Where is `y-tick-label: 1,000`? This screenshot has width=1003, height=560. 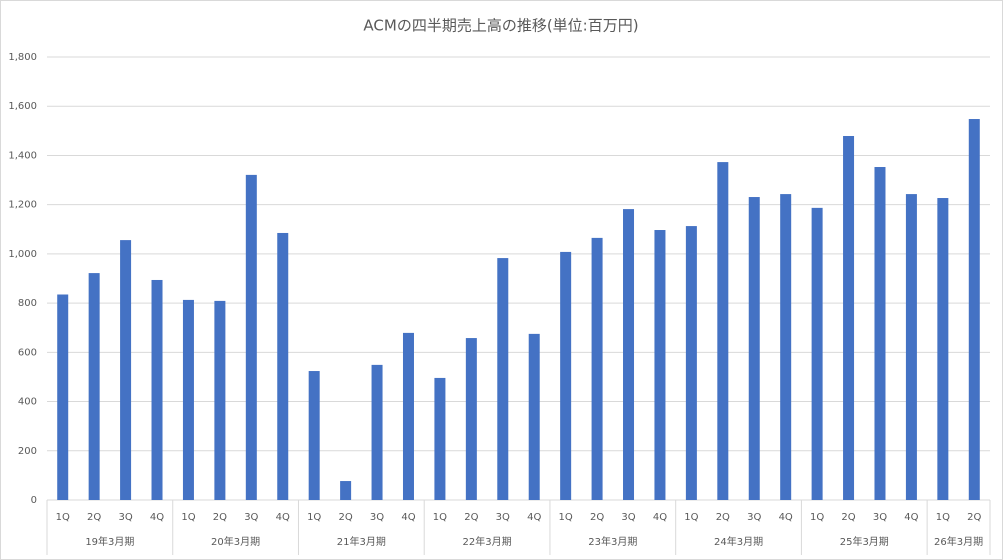 y-tick-label: 1,000 is located at coordinates (22, 254).